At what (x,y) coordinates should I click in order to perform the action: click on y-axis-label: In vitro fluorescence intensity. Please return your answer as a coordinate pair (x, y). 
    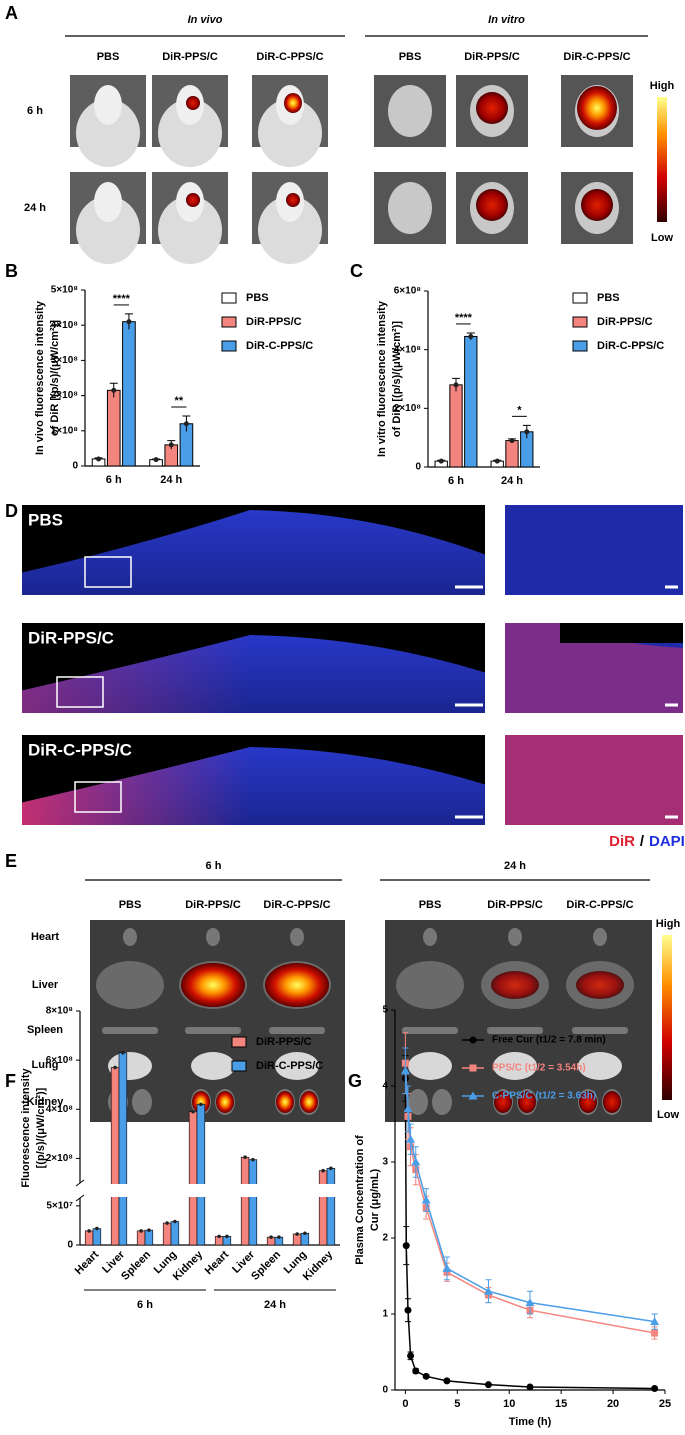
    Looking at the image, I should click on (382, 378).